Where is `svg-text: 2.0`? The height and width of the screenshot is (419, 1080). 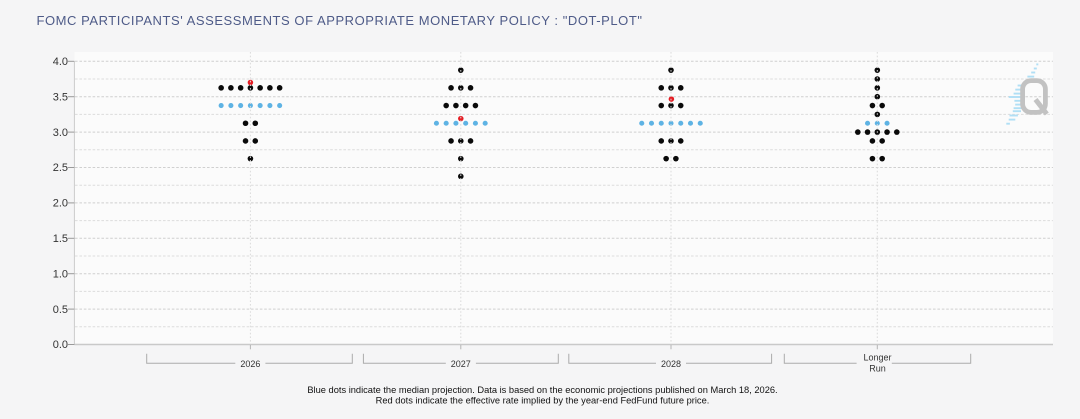 svg-text: 2.0 is located at coordinates (60, 204).